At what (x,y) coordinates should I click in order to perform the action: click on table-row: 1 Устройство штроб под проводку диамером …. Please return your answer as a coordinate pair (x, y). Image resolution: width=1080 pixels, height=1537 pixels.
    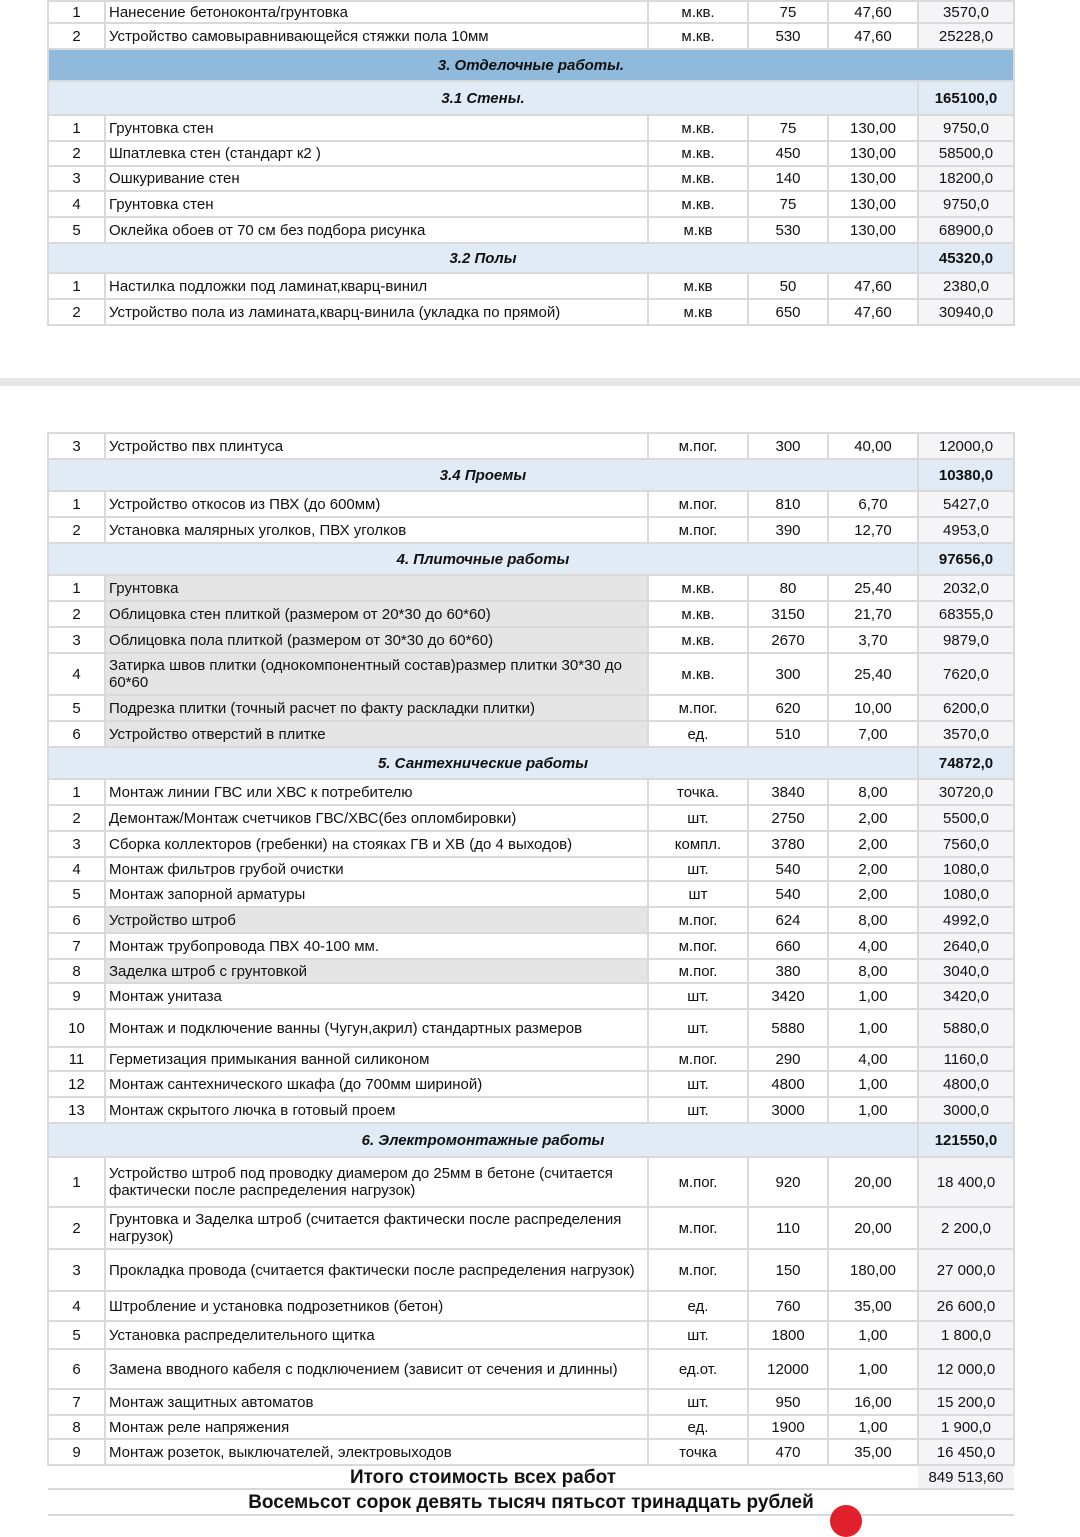
    Looking at the image, I should click on (531, 1182).